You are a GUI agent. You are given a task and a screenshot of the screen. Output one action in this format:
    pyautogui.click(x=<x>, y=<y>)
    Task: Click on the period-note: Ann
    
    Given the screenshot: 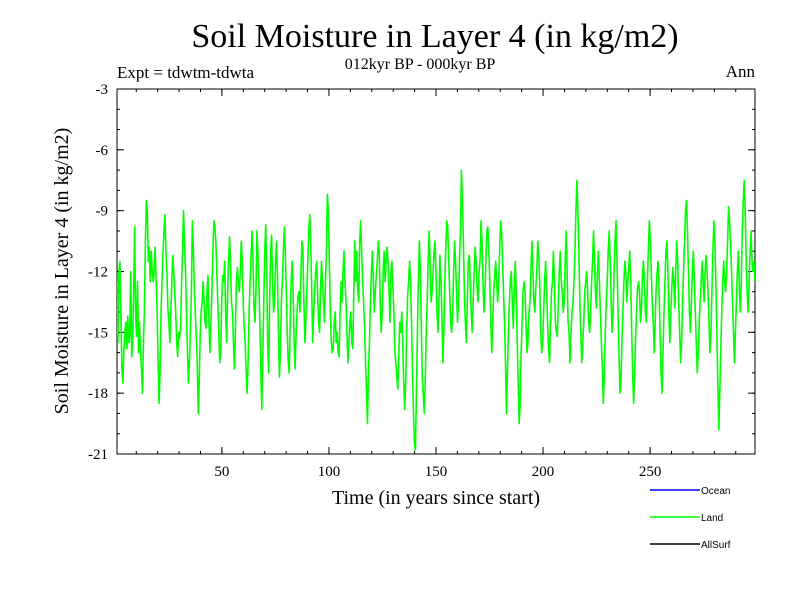 What is the action you would take?
    pyautogui.click(x=741, y=71)
    